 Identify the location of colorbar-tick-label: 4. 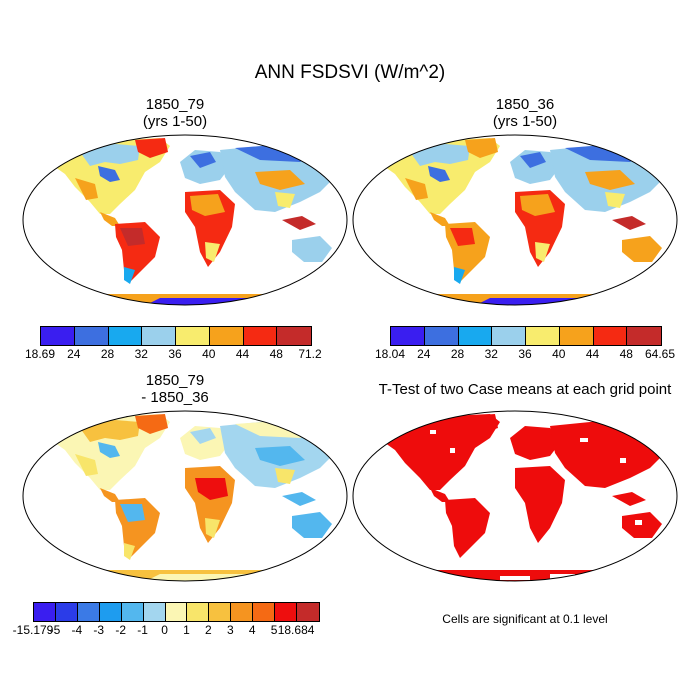
(252, 630).